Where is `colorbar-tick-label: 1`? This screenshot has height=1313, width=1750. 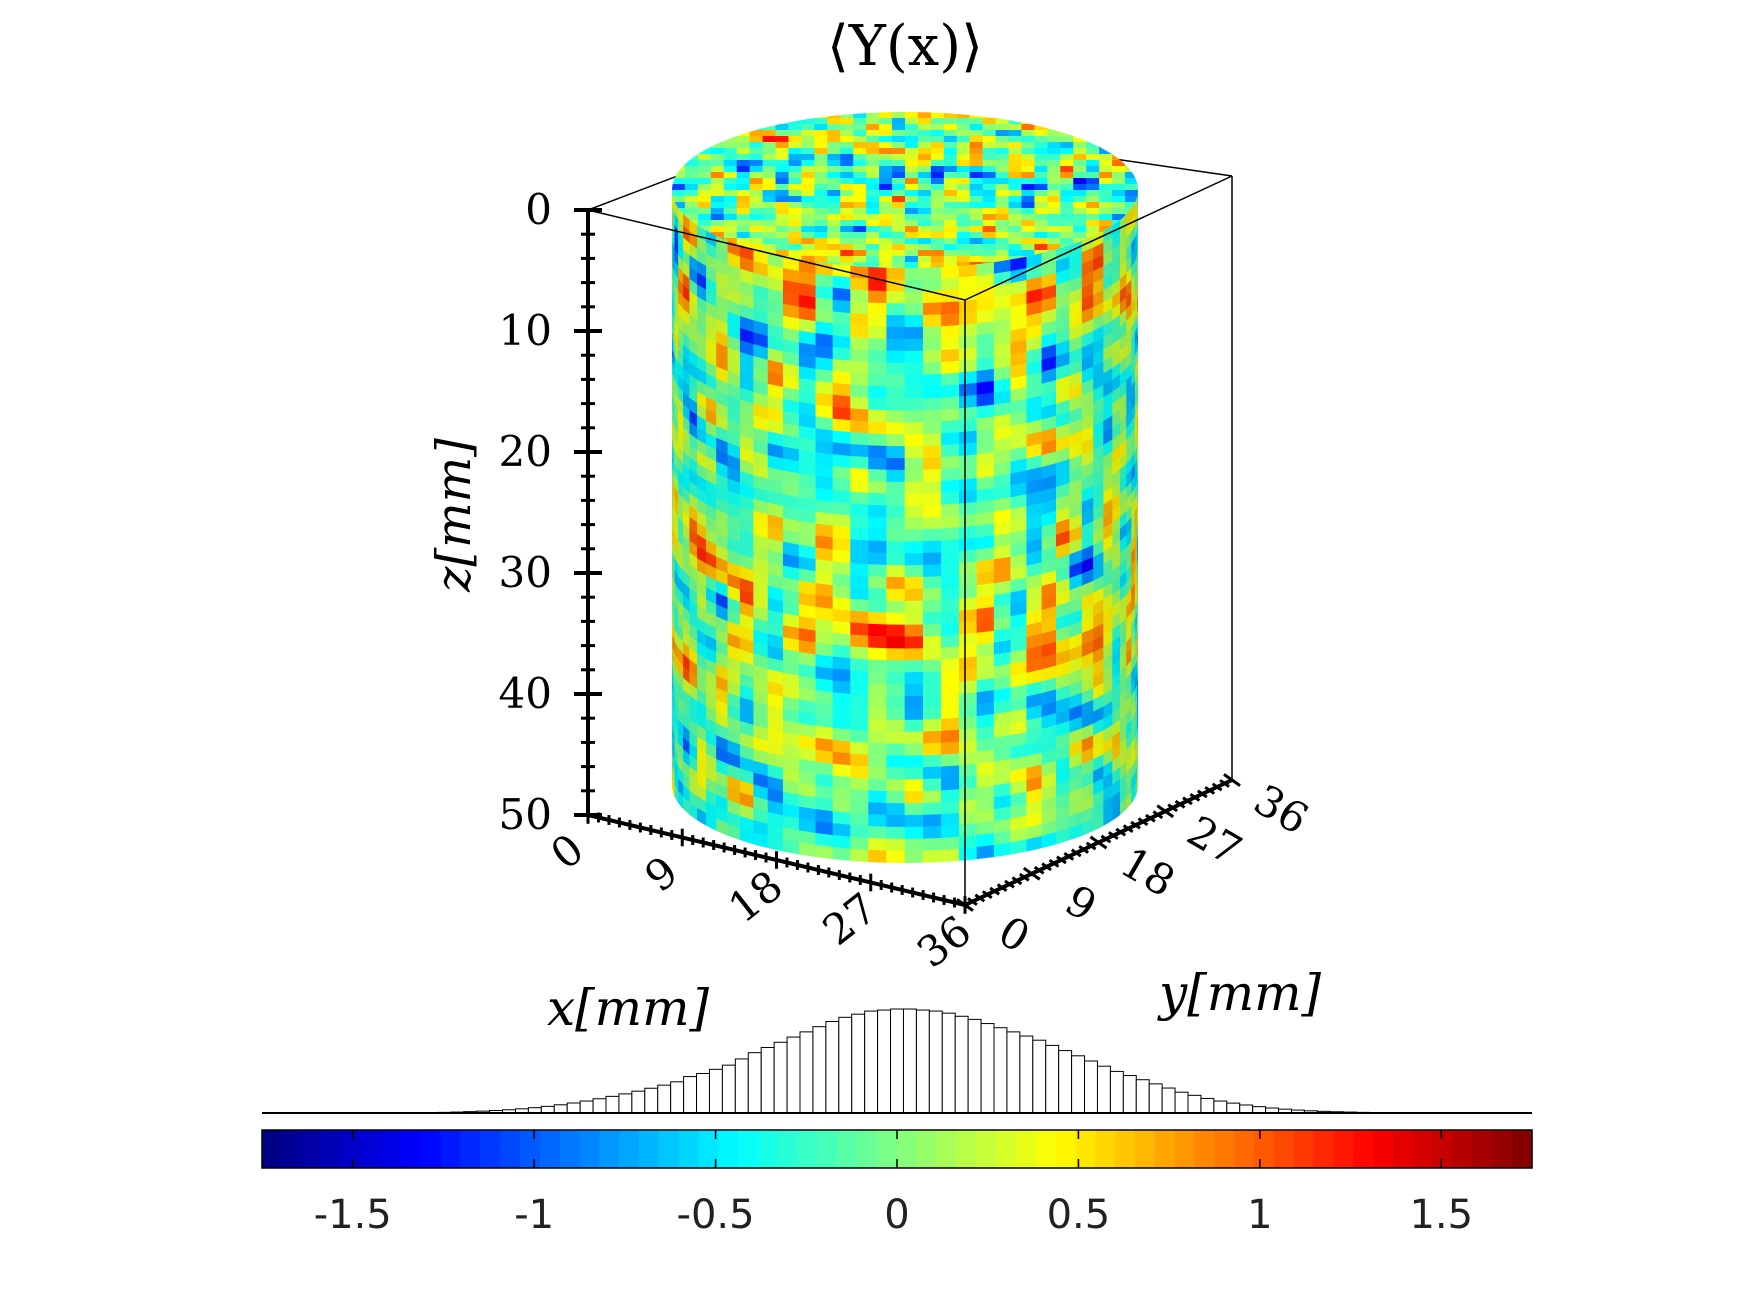 colorbar-tick-label: 1 is located at coordinates (1259, 1215).